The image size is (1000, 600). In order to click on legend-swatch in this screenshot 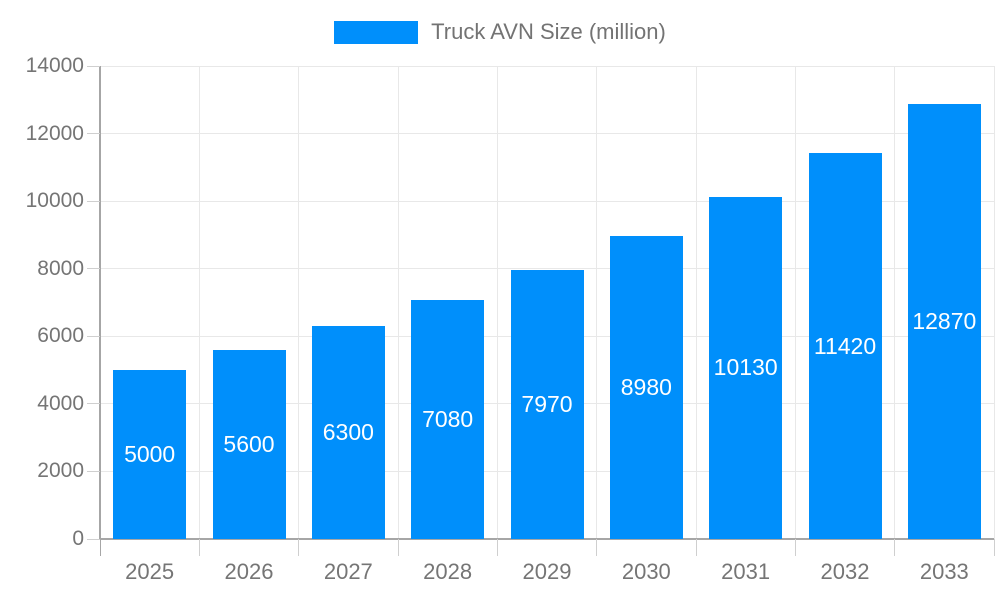, I will do `click(376, 32)`.